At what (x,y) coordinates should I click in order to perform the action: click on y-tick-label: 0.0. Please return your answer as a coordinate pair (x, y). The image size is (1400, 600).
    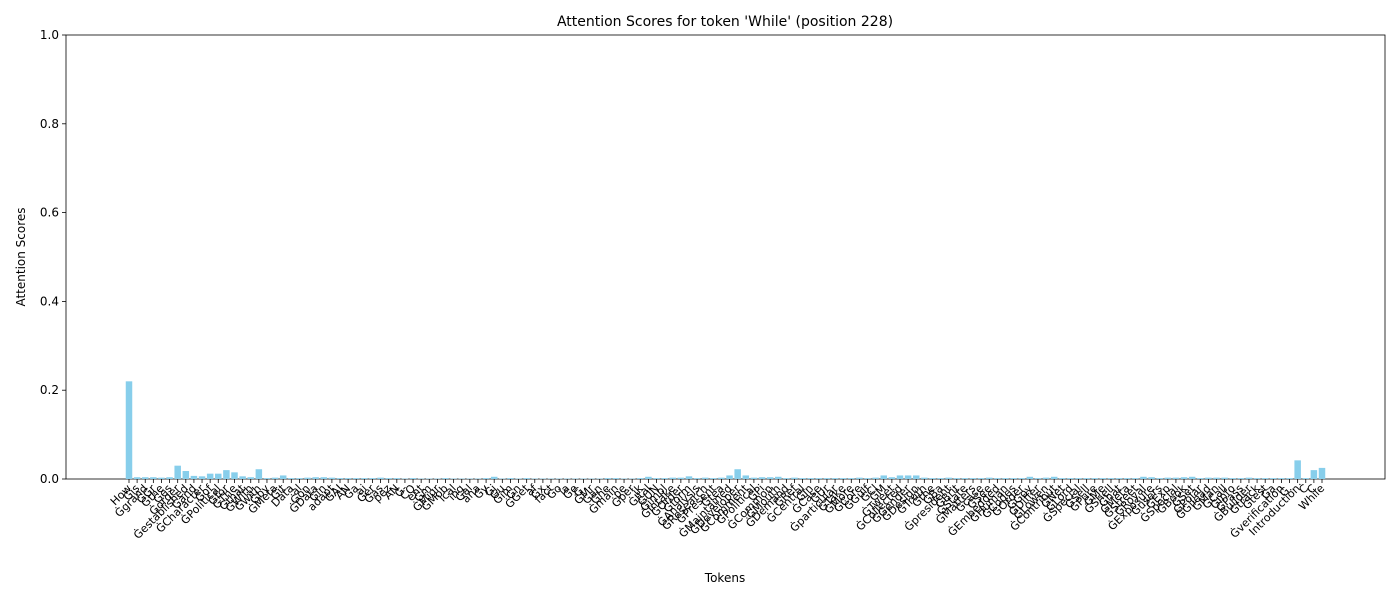
    Looking at the image, I should click on (49, 479).